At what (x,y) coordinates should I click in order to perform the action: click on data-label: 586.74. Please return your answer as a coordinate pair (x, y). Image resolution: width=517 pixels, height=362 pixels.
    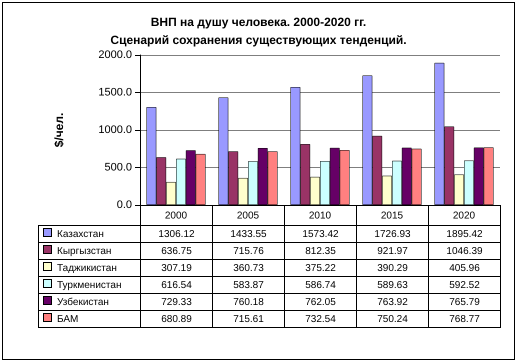
    Looking at the image, I should click on (320, 285).